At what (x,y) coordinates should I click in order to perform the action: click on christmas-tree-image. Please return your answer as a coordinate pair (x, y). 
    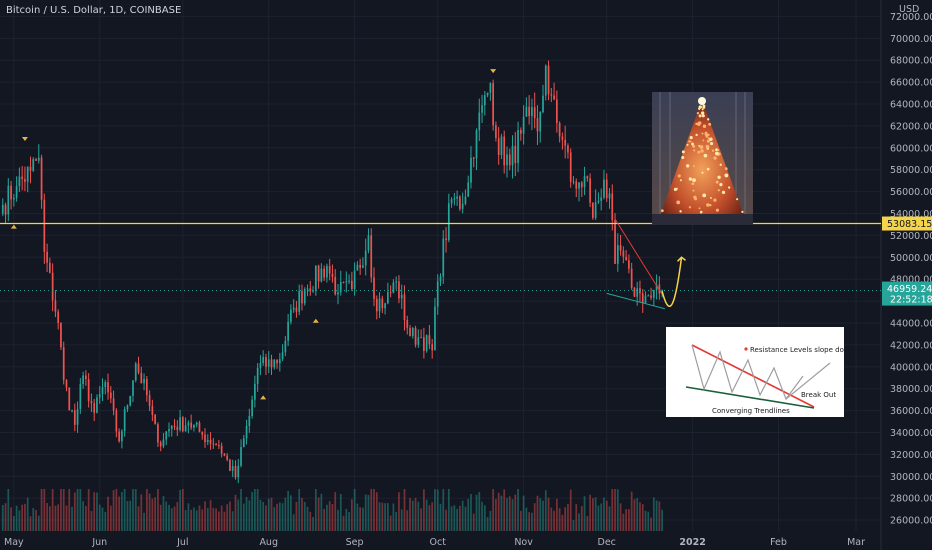
    Looking at the image, I should click on (702, 158).